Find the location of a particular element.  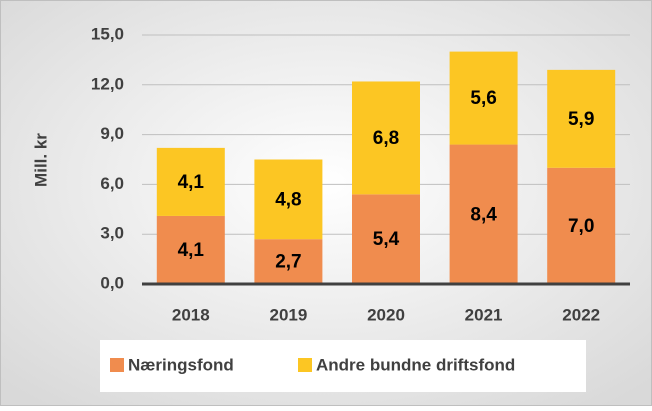

data-label: 6,8 is located at coordinates (386, 138).